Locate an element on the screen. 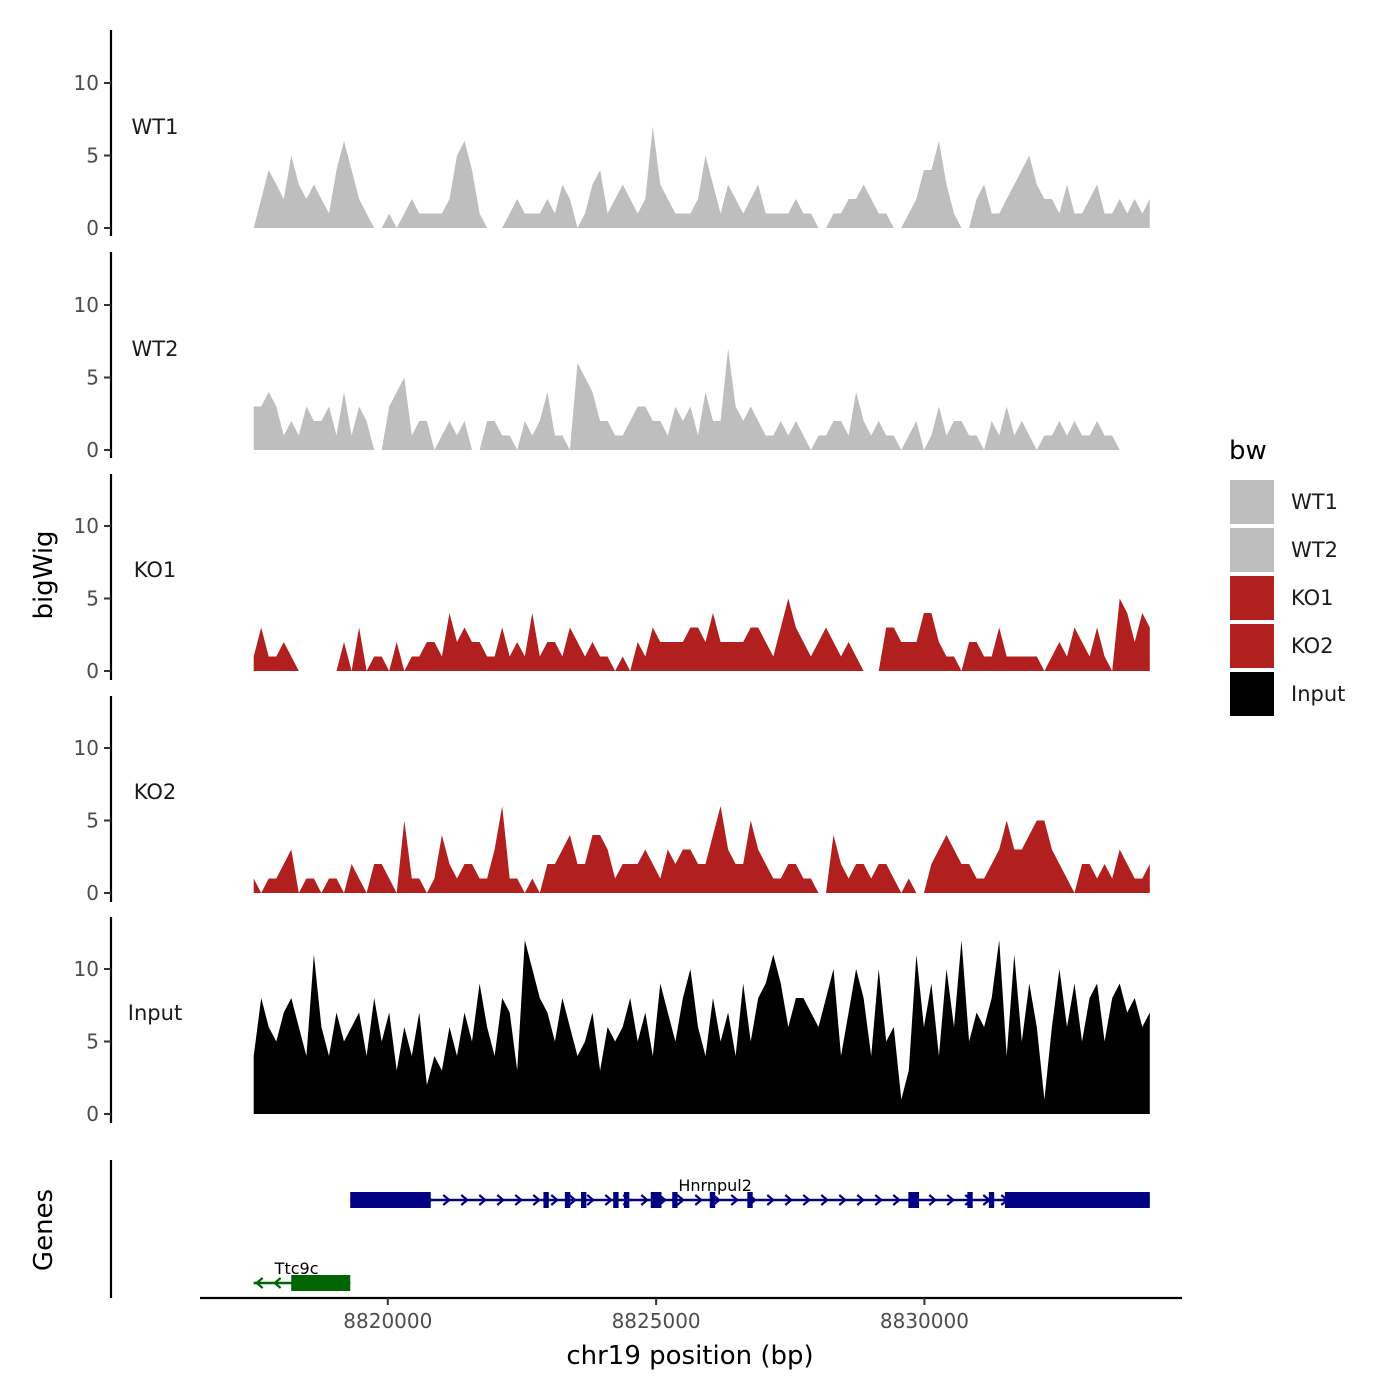 This screenshot has width=1400, height=1400. track-wt1: 0 5 10 WT1 is located at coordinates (612, 135).